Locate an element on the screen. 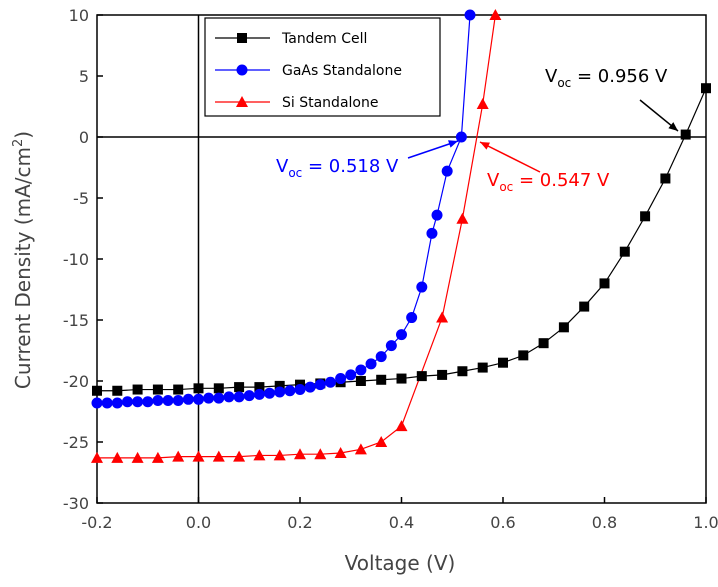 The width and height of the screenshot is (718, 587). x-tick-label: -0.2 is located at coordinates (96, 522).